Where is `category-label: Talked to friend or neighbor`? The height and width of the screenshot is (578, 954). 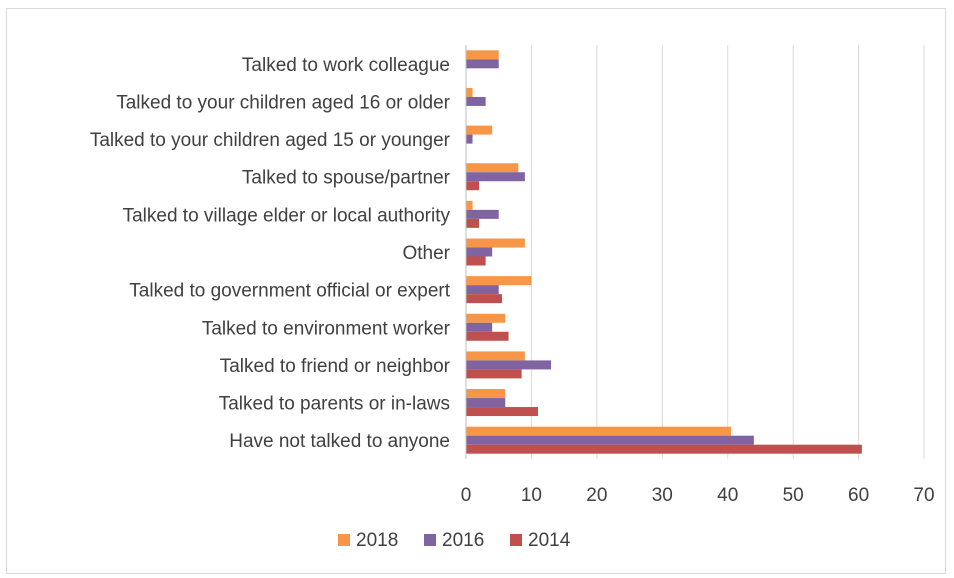 category-label: Talked to friend or neighbor is located at coordinates (335, 366).